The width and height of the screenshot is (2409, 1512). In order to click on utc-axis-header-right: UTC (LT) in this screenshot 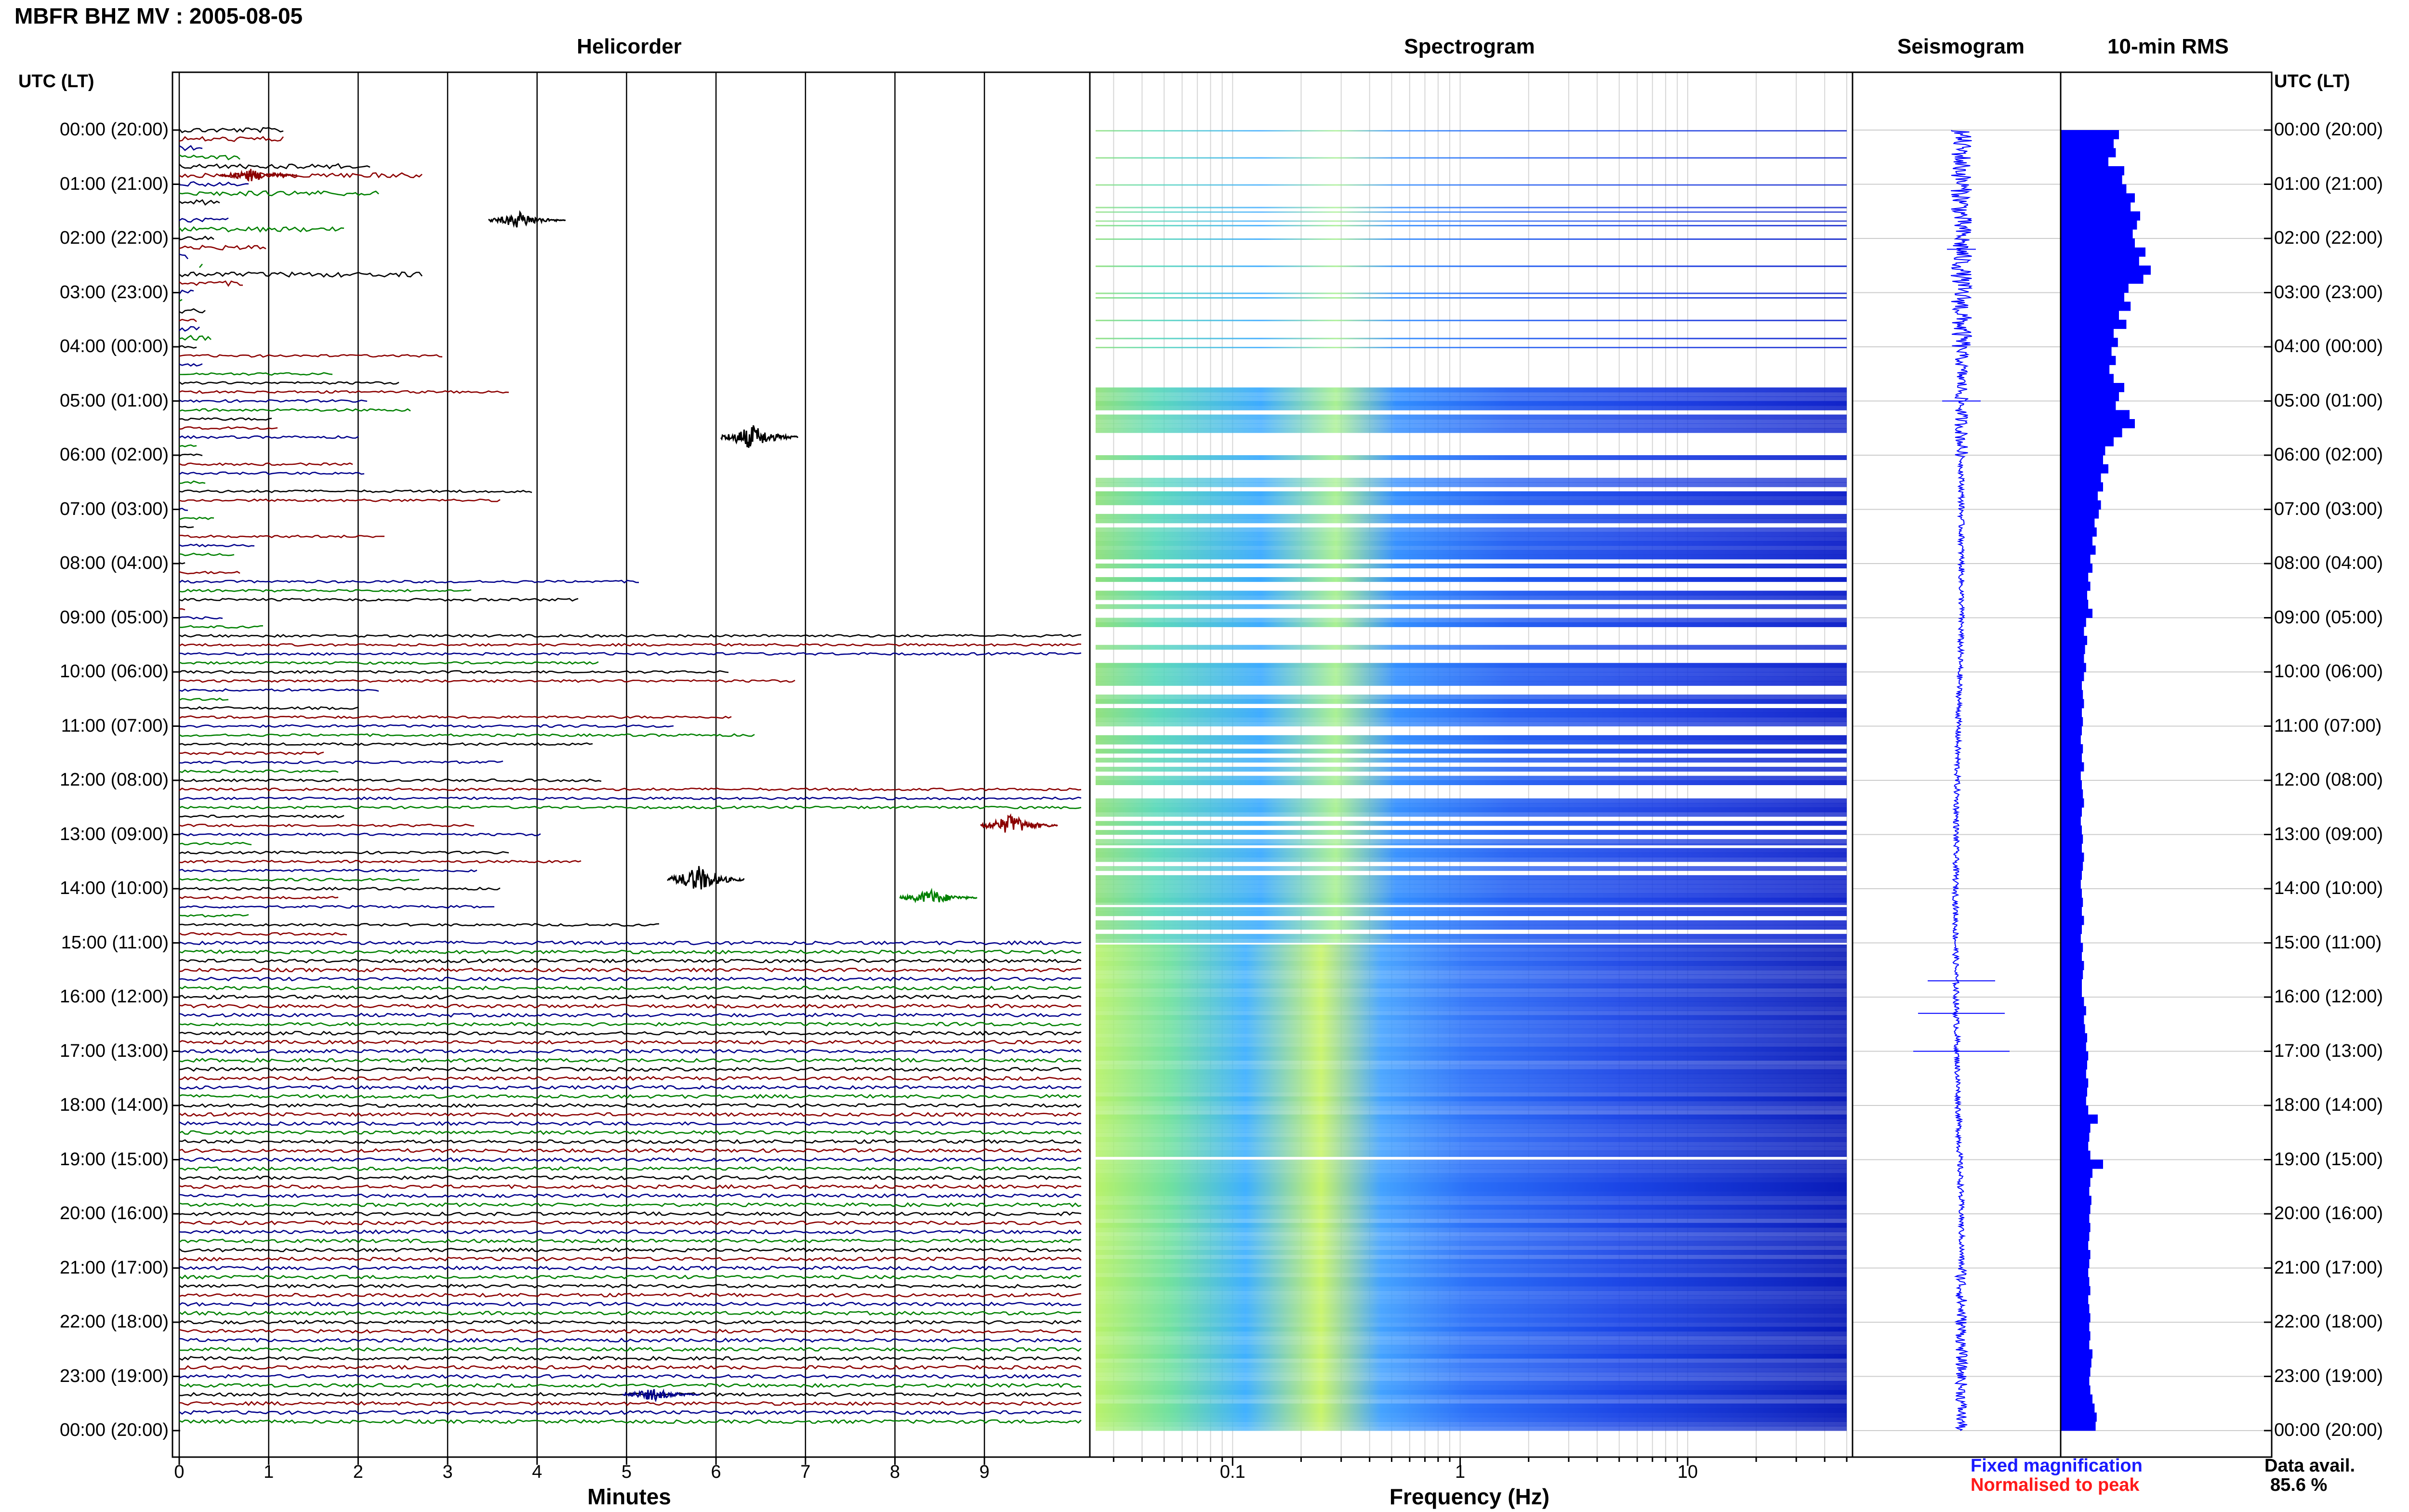, I will do `click(2312, 81)`.